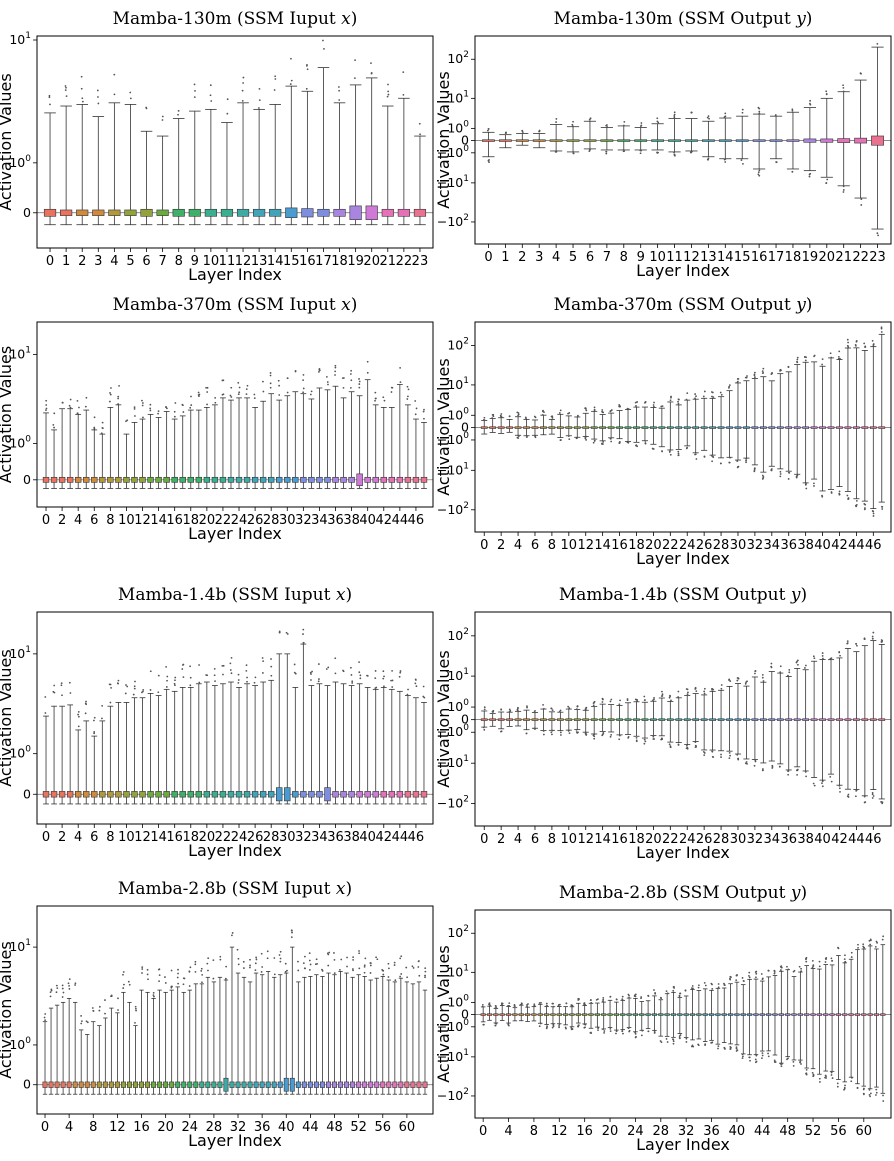 The image size is (894, 1161). What do you see at coordinates (358, 1127) in the screenshot?
I see `x-tick-label: 52` at bounding box center [358, 1127].